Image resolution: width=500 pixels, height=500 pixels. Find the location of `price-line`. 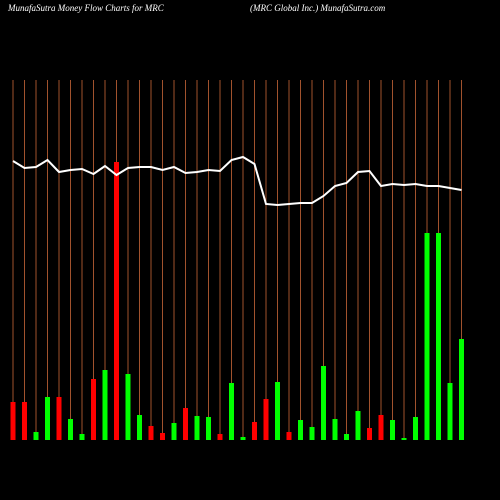

price-line is located at coordinates (237, 181).